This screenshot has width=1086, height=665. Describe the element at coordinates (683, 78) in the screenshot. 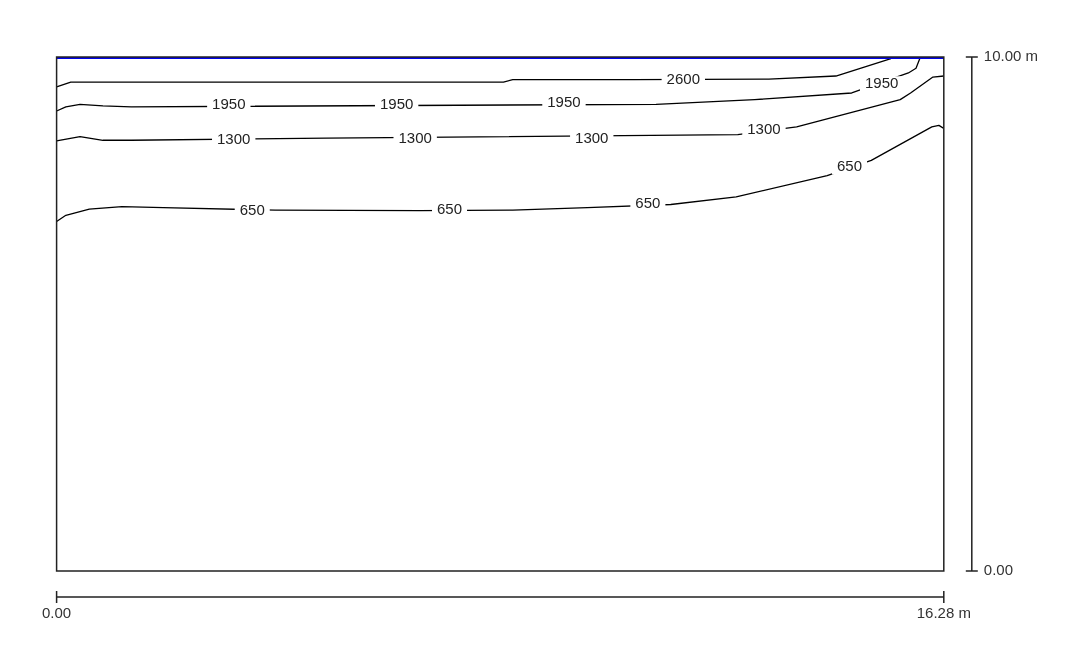

I see `annotation: 2600` at that location.